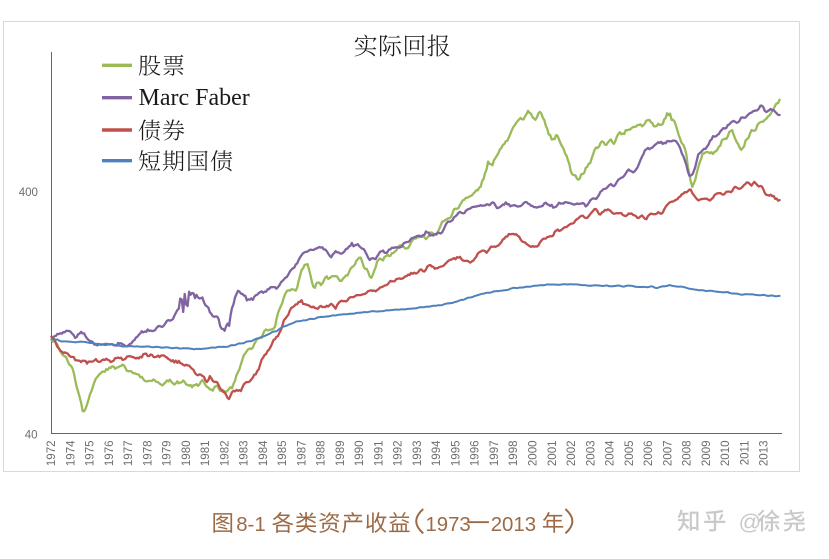 Image resolution: width=829 pixels, height=559 pixels. I want to click on svg-text: 1984, so click(264, 453).